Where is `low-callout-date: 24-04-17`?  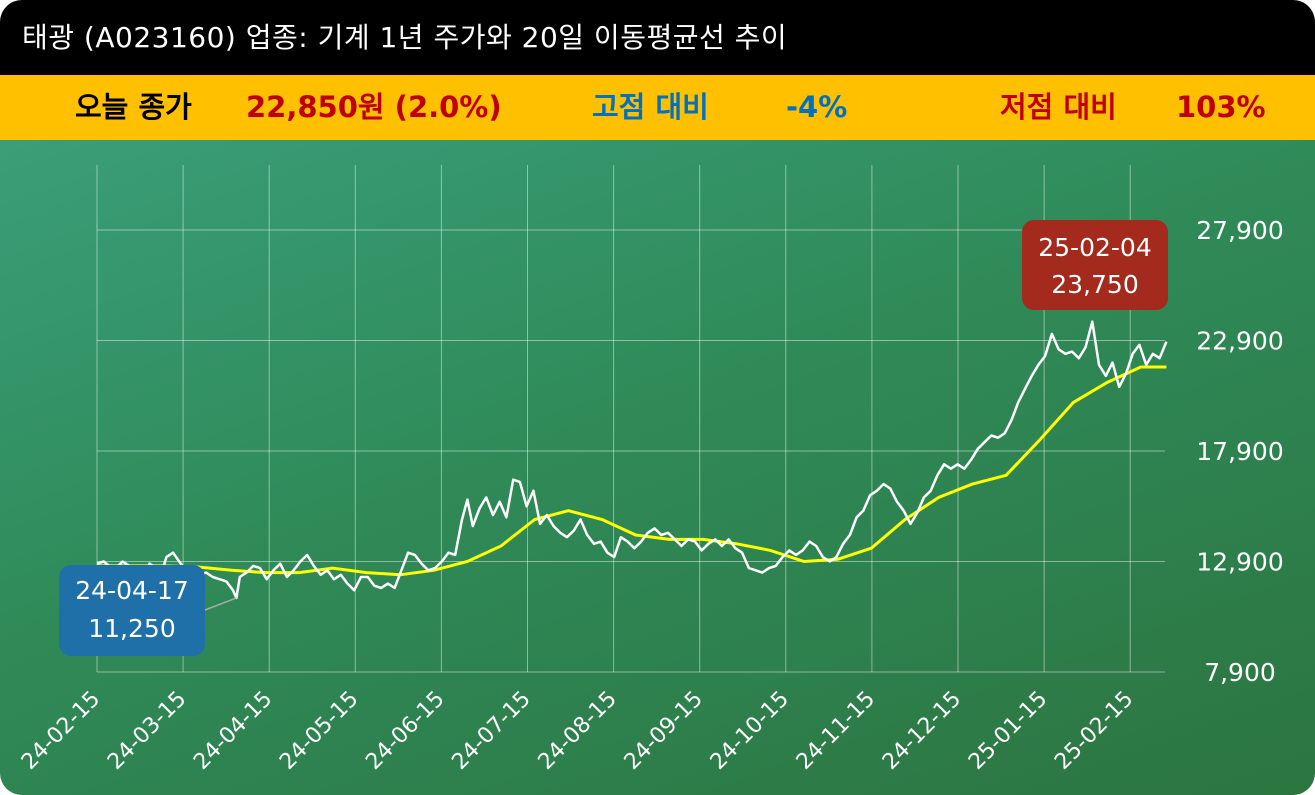 low-callout-date: 24-04-17 is located at coordinates (131, 590).